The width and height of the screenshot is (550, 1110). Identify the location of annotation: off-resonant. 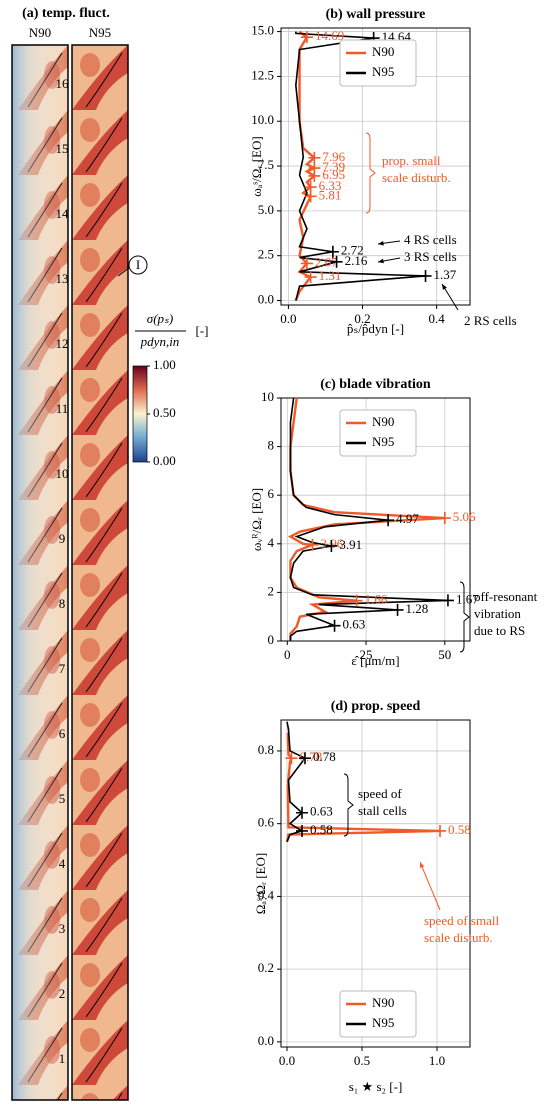
(506, 596).